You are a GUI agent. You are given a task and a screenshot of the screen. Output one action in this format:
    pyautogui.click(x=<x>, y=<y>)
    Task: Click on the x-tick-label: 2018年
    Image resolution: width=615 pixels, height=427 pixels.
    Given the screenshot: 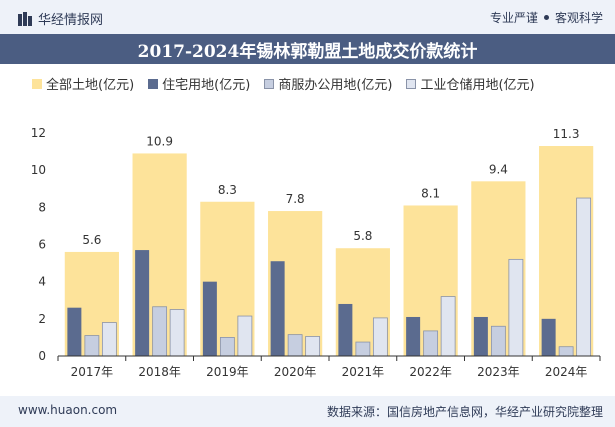 What is the action you would take?
    pyautogui.click(x=159, y=372)
    